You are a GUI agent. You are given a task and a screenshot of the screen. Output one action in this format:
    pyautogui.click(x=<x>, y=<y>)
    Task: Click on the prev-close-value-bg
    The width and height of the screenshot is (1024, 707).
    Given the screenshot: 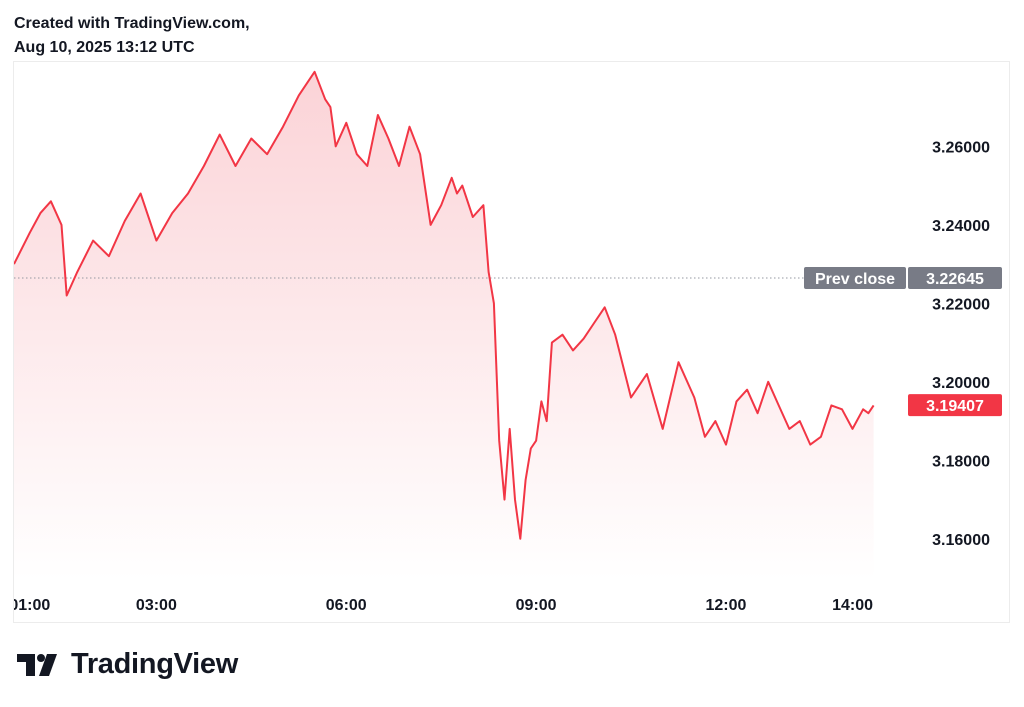 What is the action you would take?
    pyautogui.click(x=955, y=278)
    